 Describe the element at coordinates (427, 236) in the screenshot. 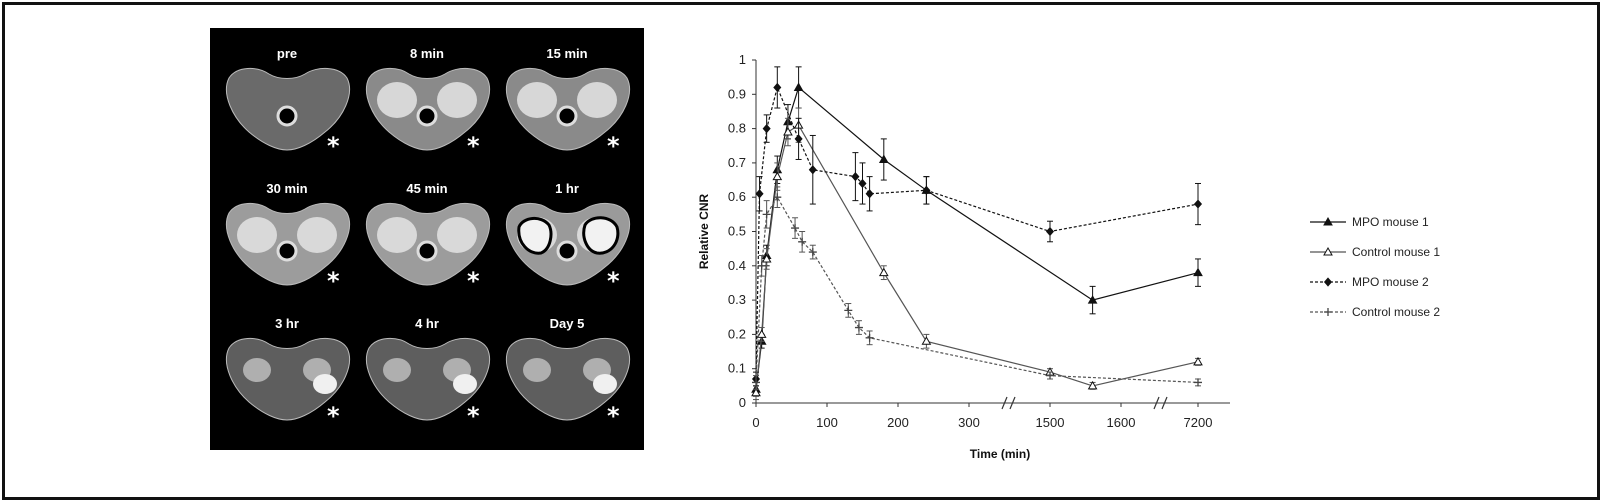

I see `mri-panel-5: 45 min *` at that location.